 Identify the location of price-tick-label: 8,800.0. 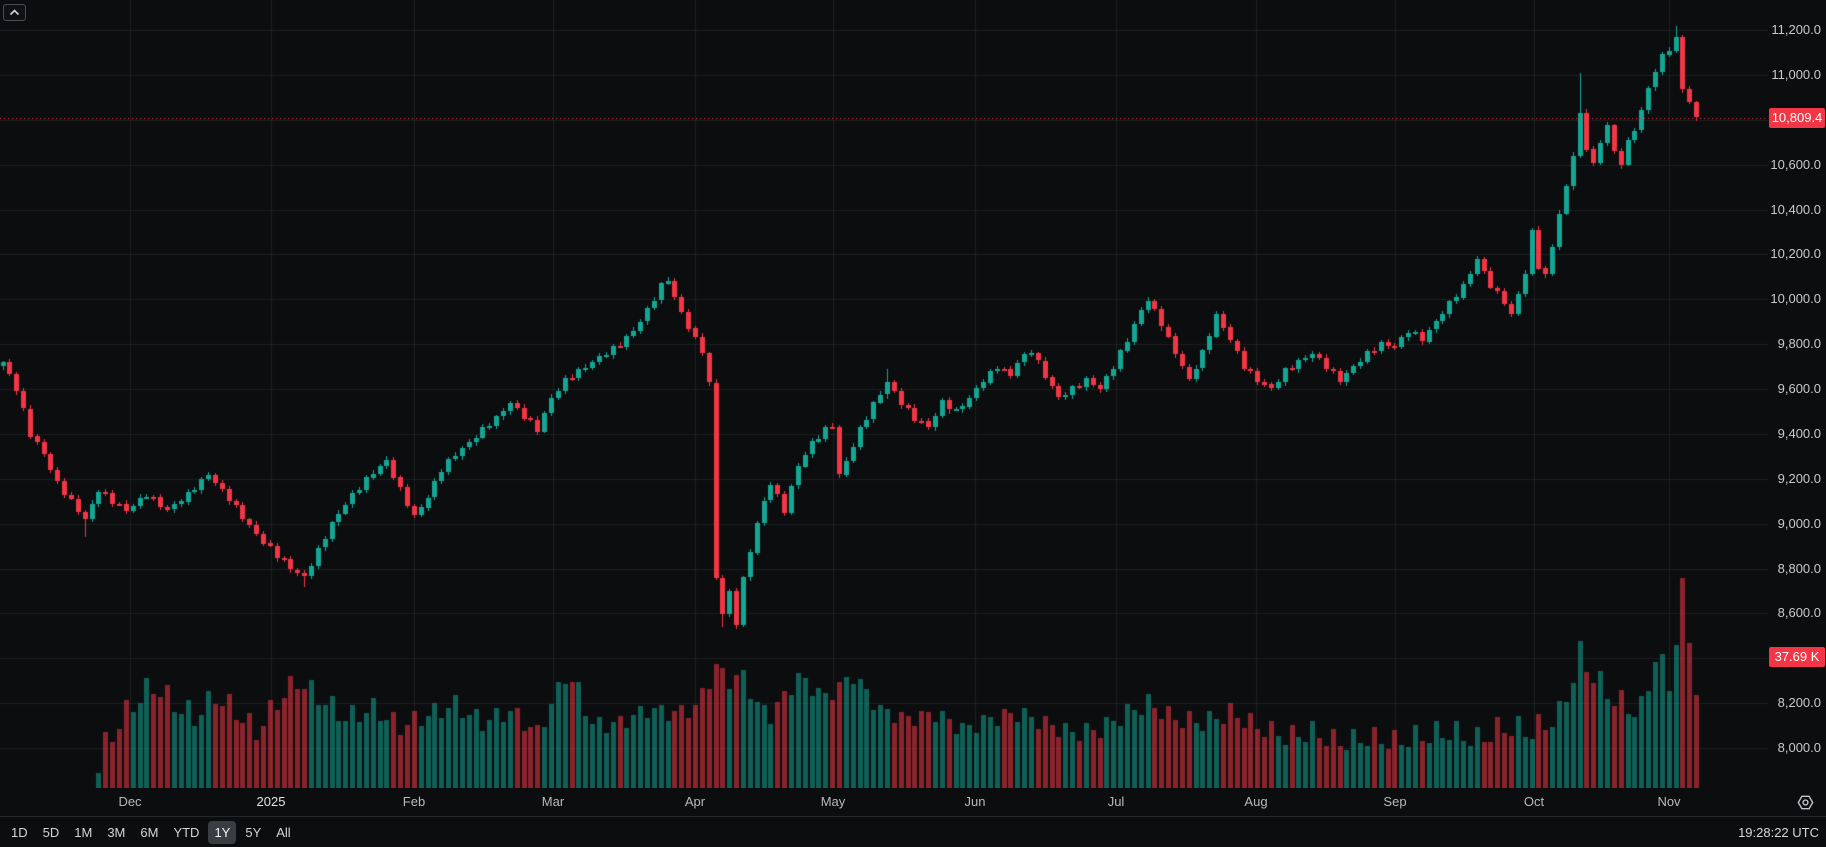
(1799, 568).